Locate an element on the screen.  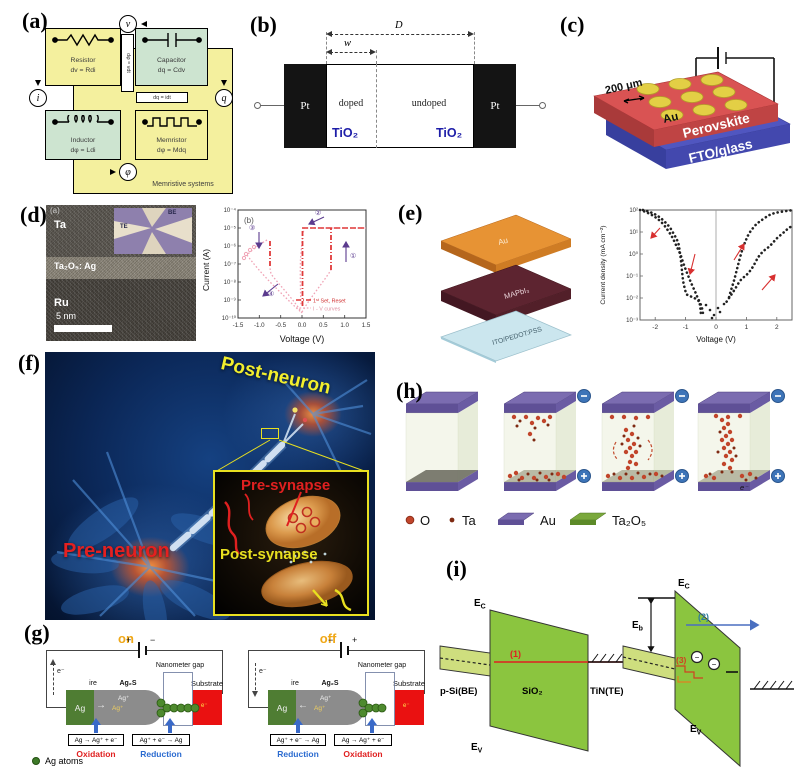
svg-text: 10² is located at coordinates (633, 211).